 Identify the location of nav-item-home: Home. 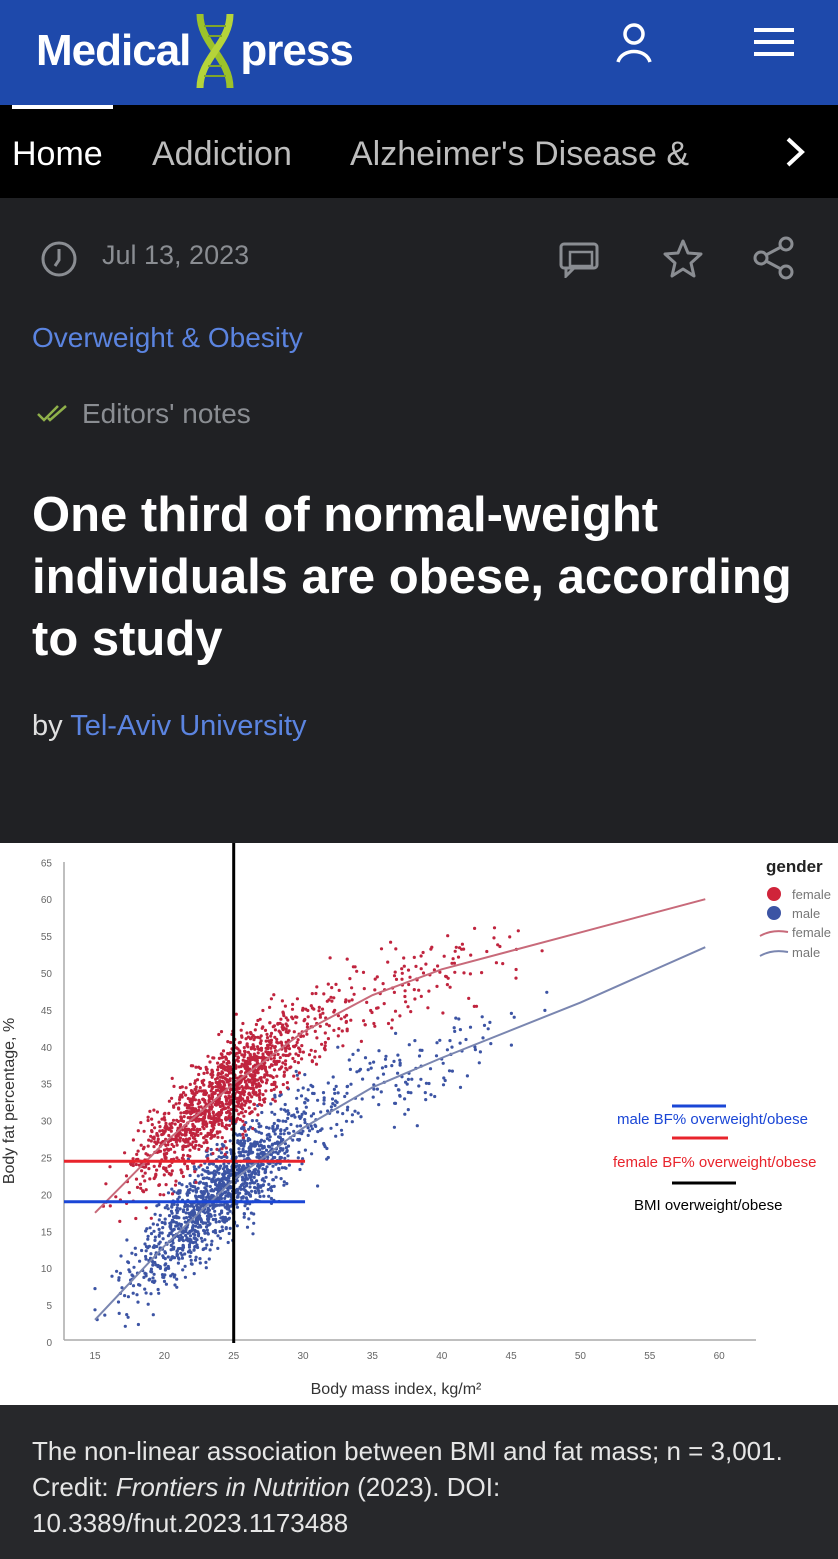
(57, 154).